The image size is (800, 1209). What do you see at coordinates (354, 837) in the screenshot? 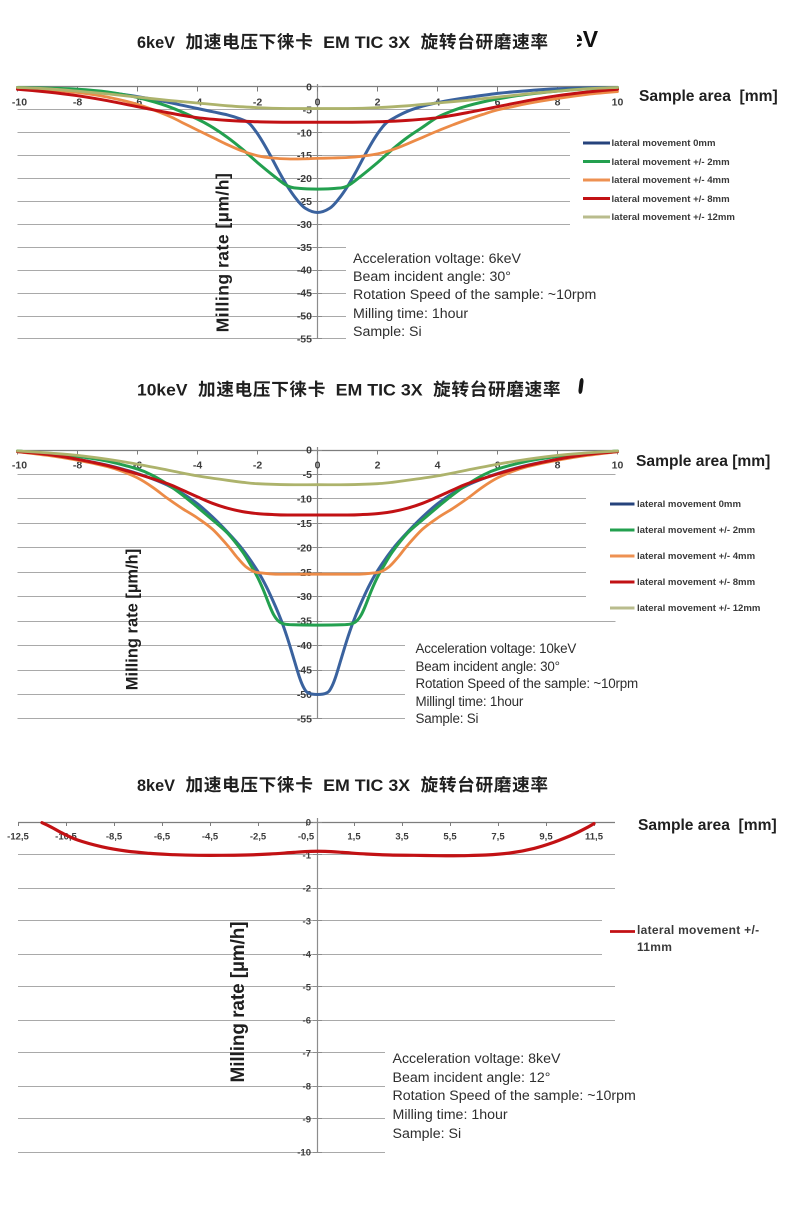
I see `svg-text: 1,5` at bounding box center [354, 837].